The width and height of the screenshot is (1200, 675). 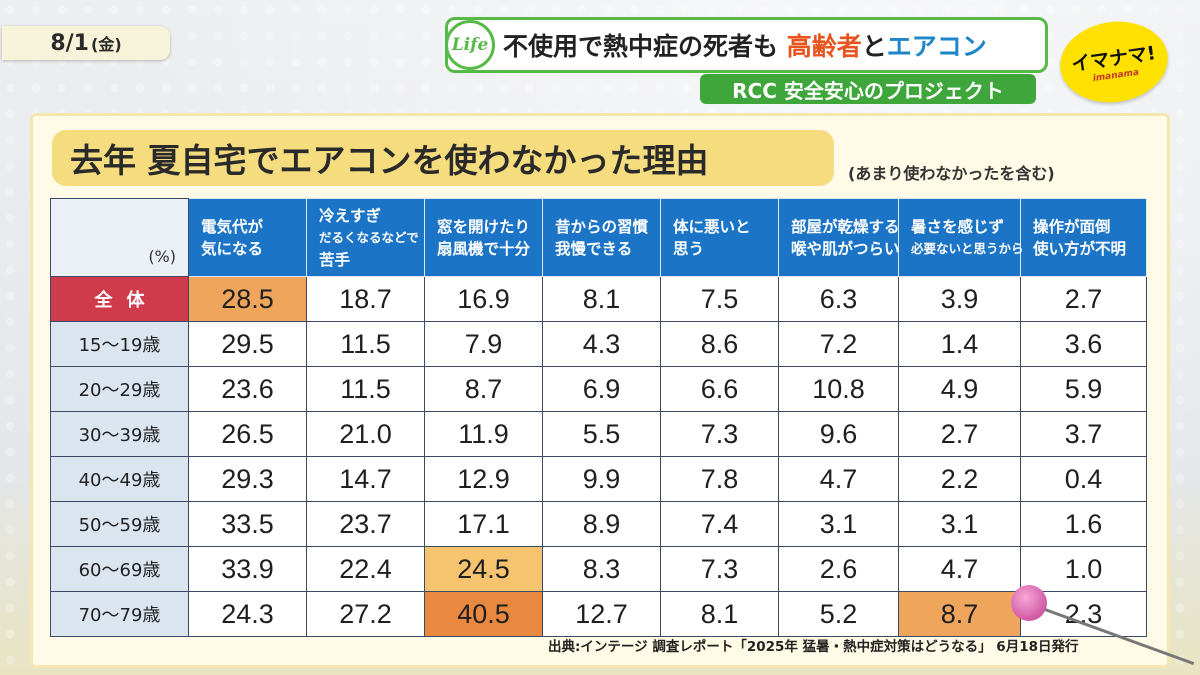 I want to click on data-cell: 8.7, so click(x=483, y=389).